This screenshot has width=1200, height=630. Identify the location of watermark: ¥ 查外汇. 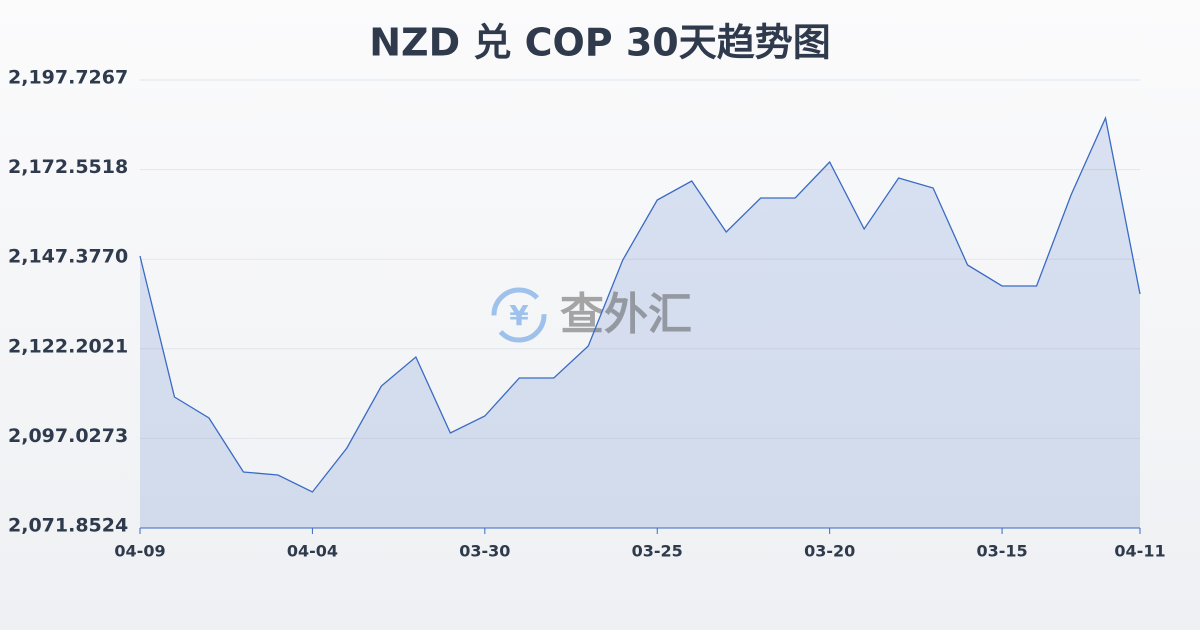
(591, 315).